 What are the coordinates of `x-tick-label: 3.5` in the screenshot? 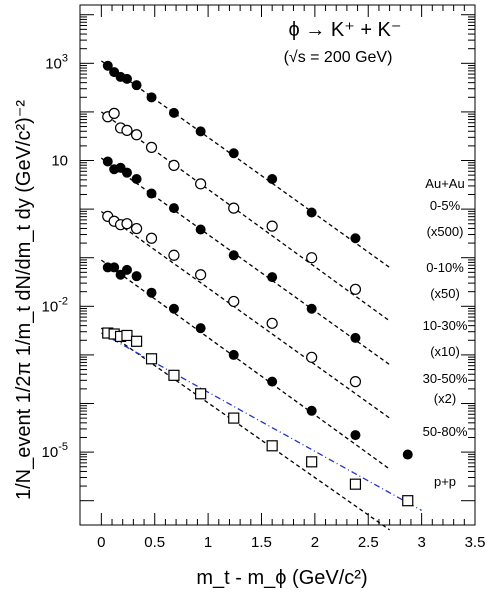 It's located at (475, 542).